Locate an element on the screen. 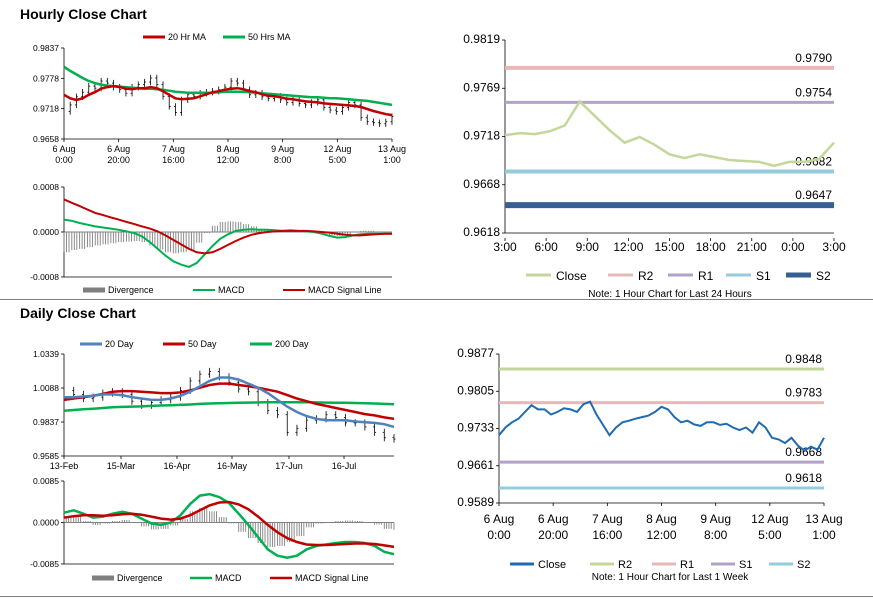  hourly-macd-line is located at coordinates (227, 243).